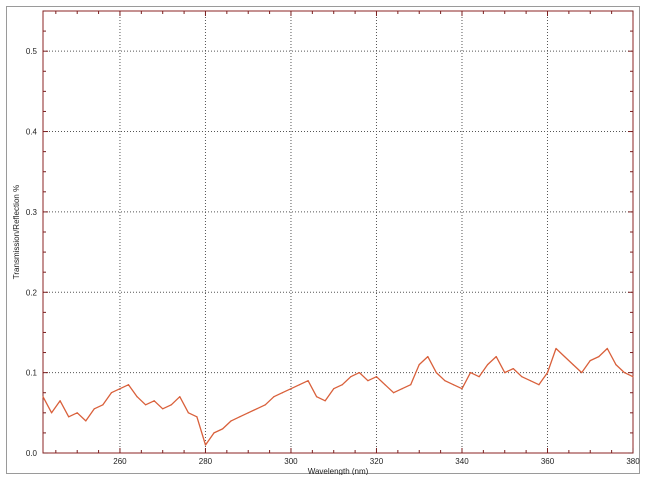 This screenshot has width=645, height=480. What do you see at coordinates (32, 292) in the screenshot?
I see `y-tick-label: 0.2` at bounding box center [32, 292].